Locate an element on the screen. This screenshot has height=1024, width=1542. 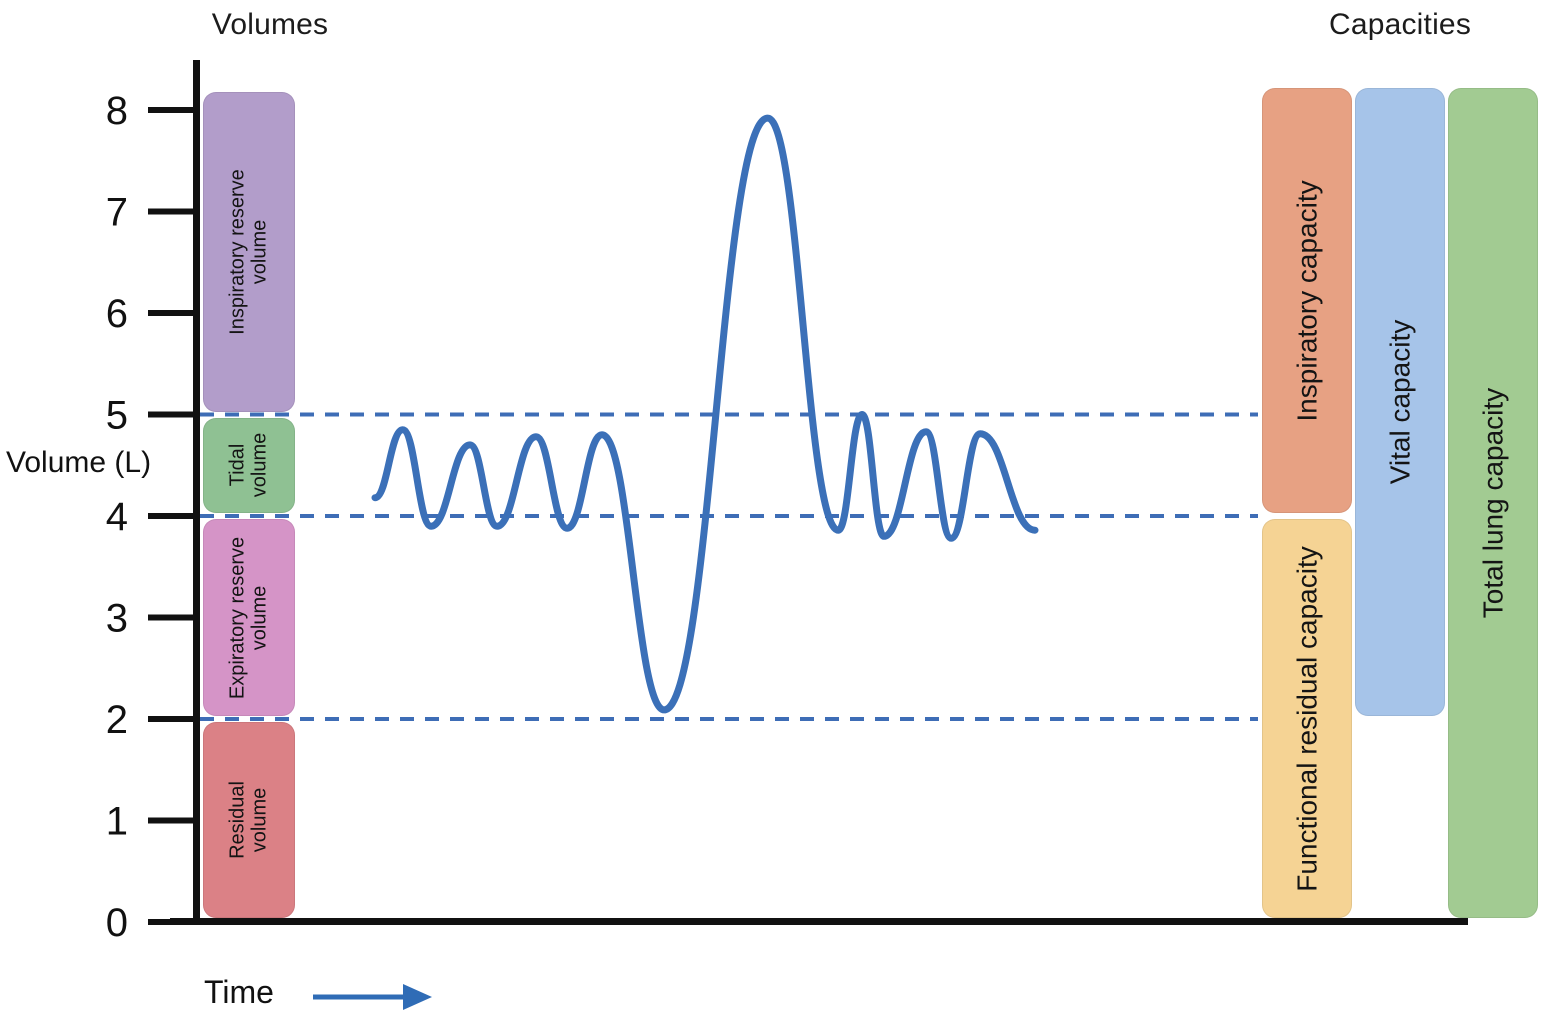
y-tick-label-1: 1 is located at coordinates (117, 822).